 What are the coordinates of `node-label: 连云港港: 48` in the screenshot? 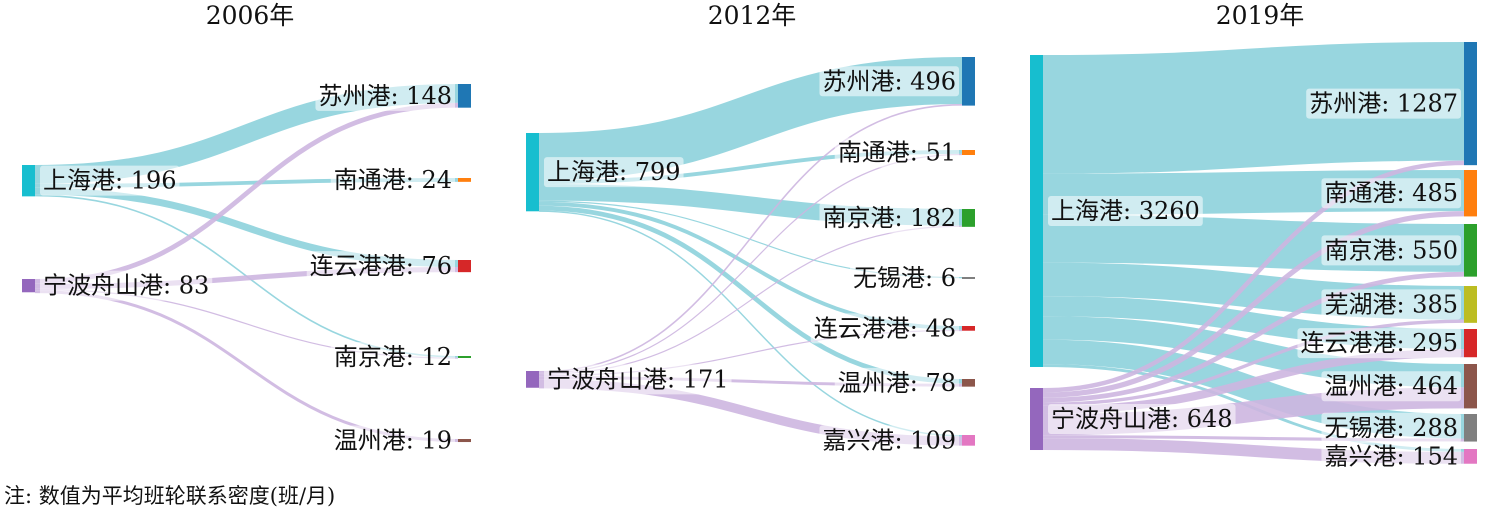 It's located at (885, 328).